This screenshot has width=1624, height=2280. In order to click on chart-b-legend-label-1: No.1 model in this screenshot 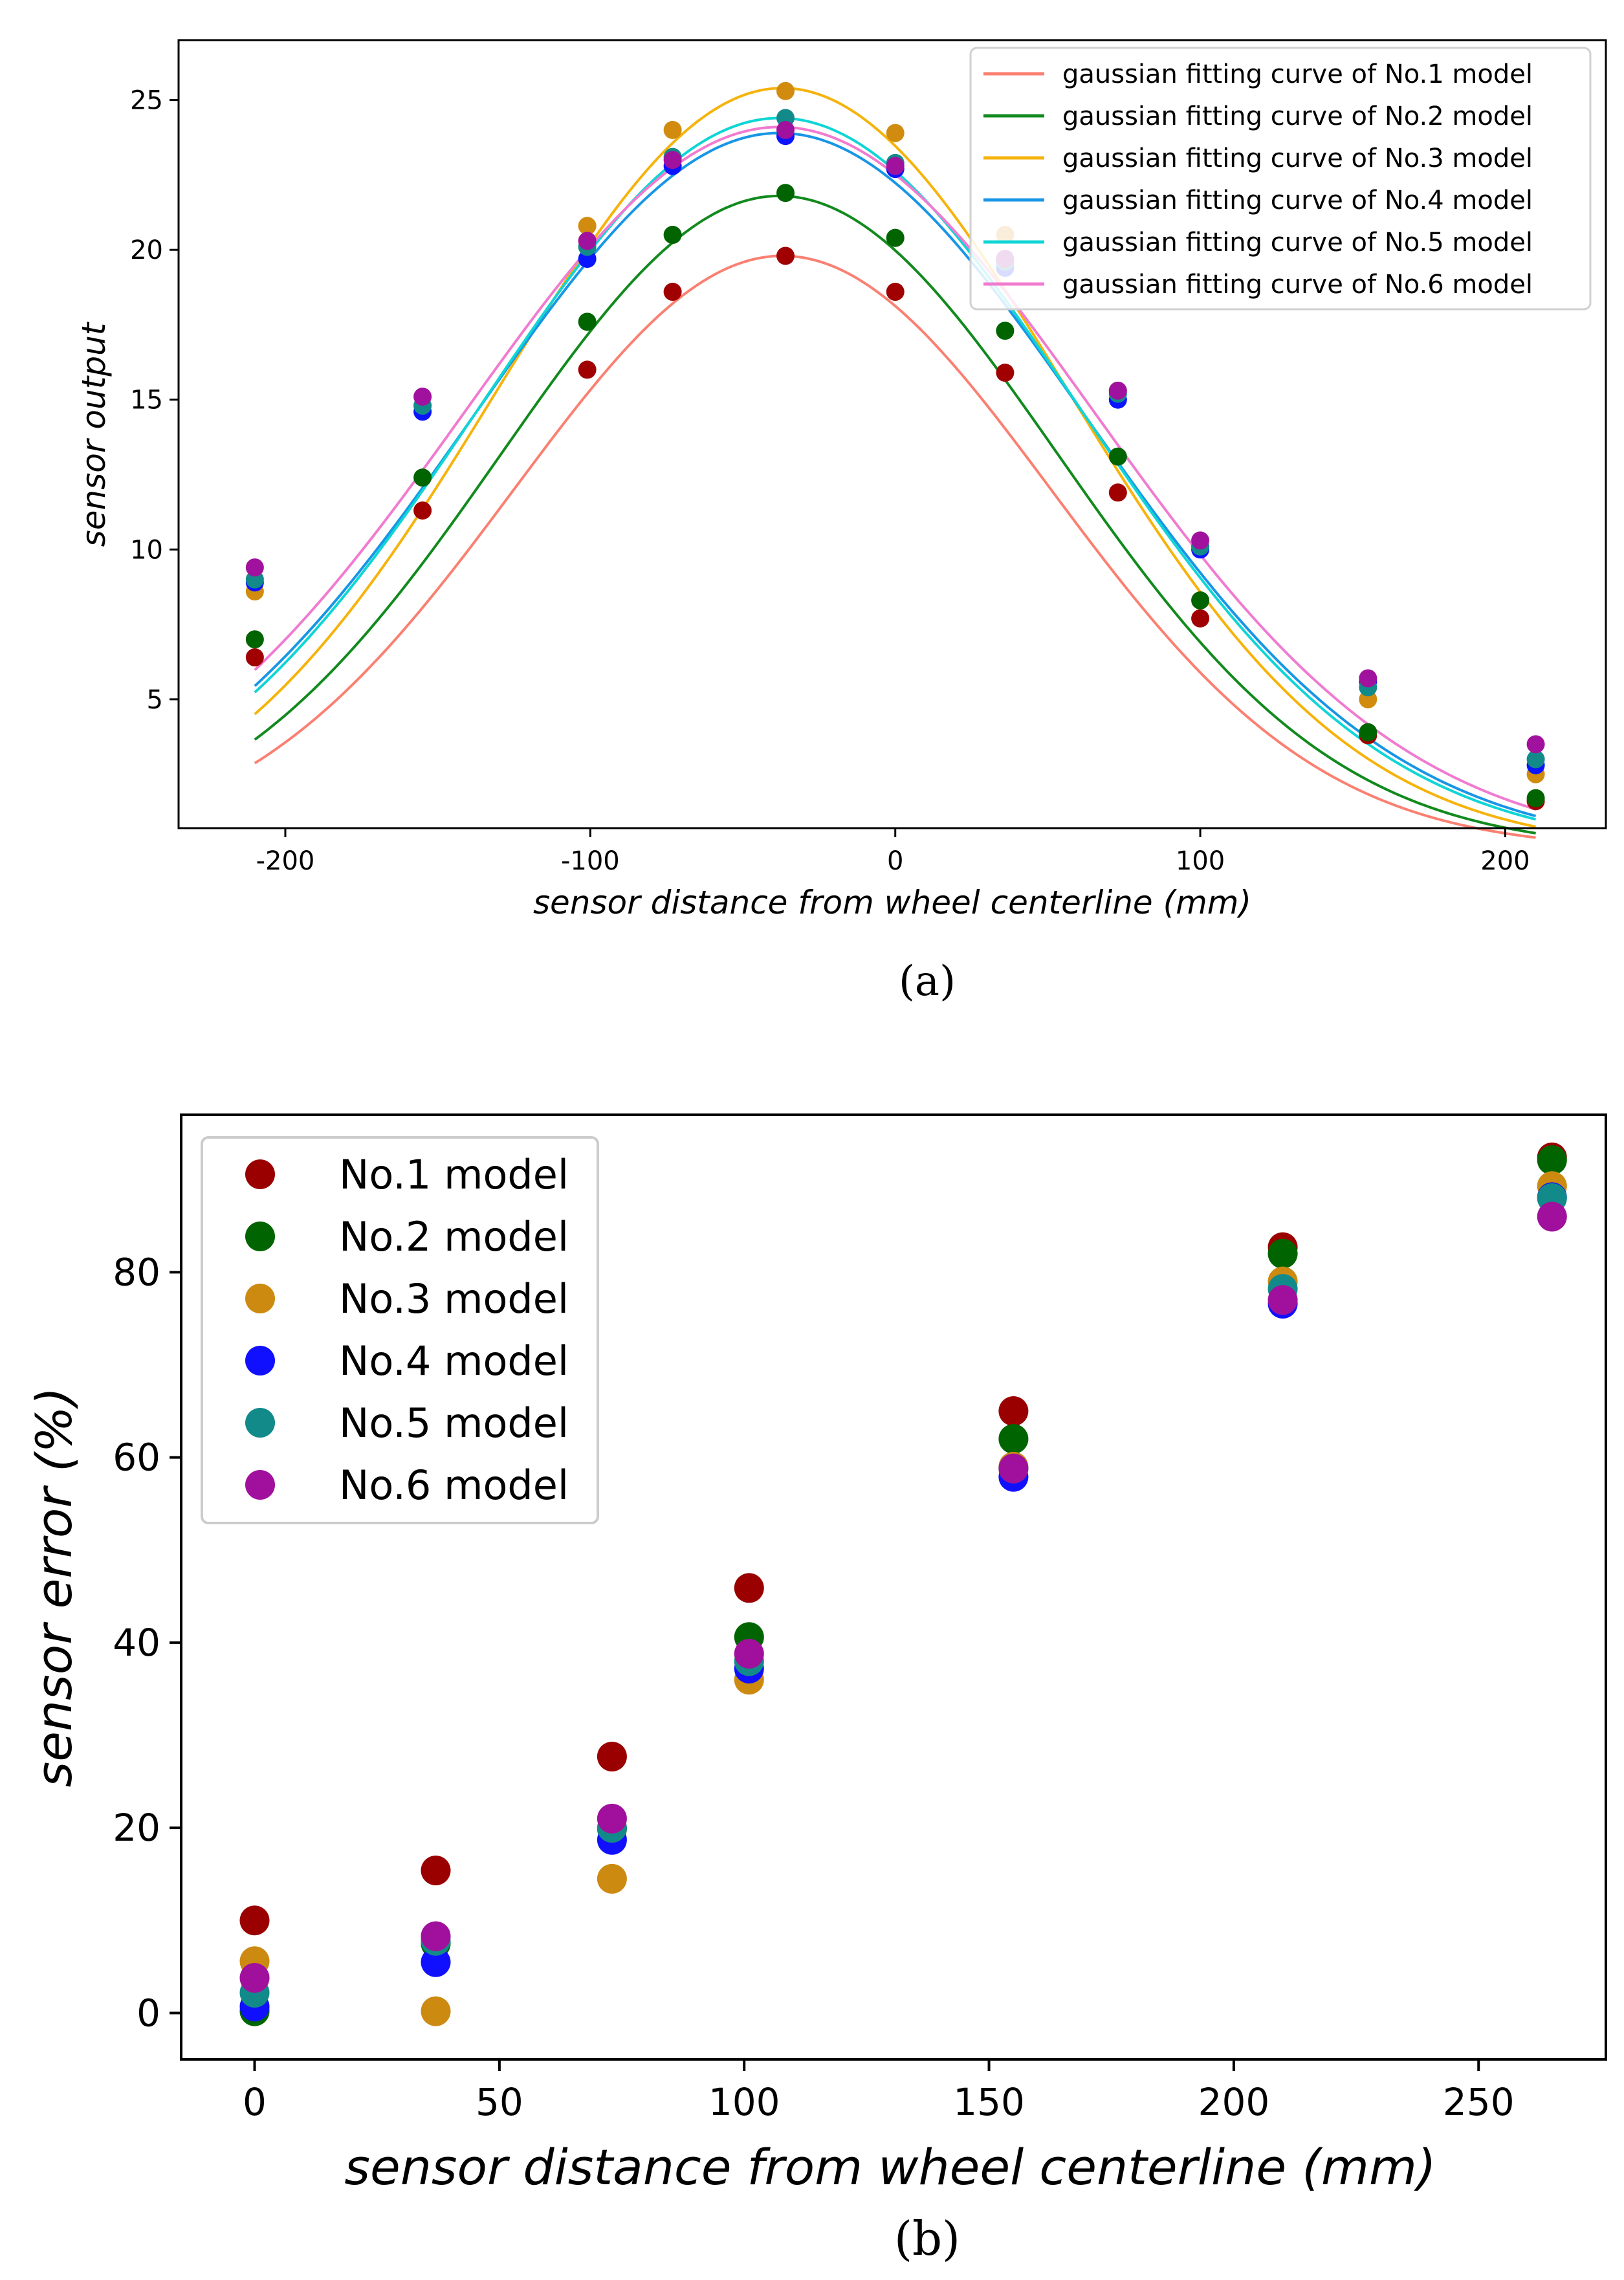, I will do `click(454, 1174)`.